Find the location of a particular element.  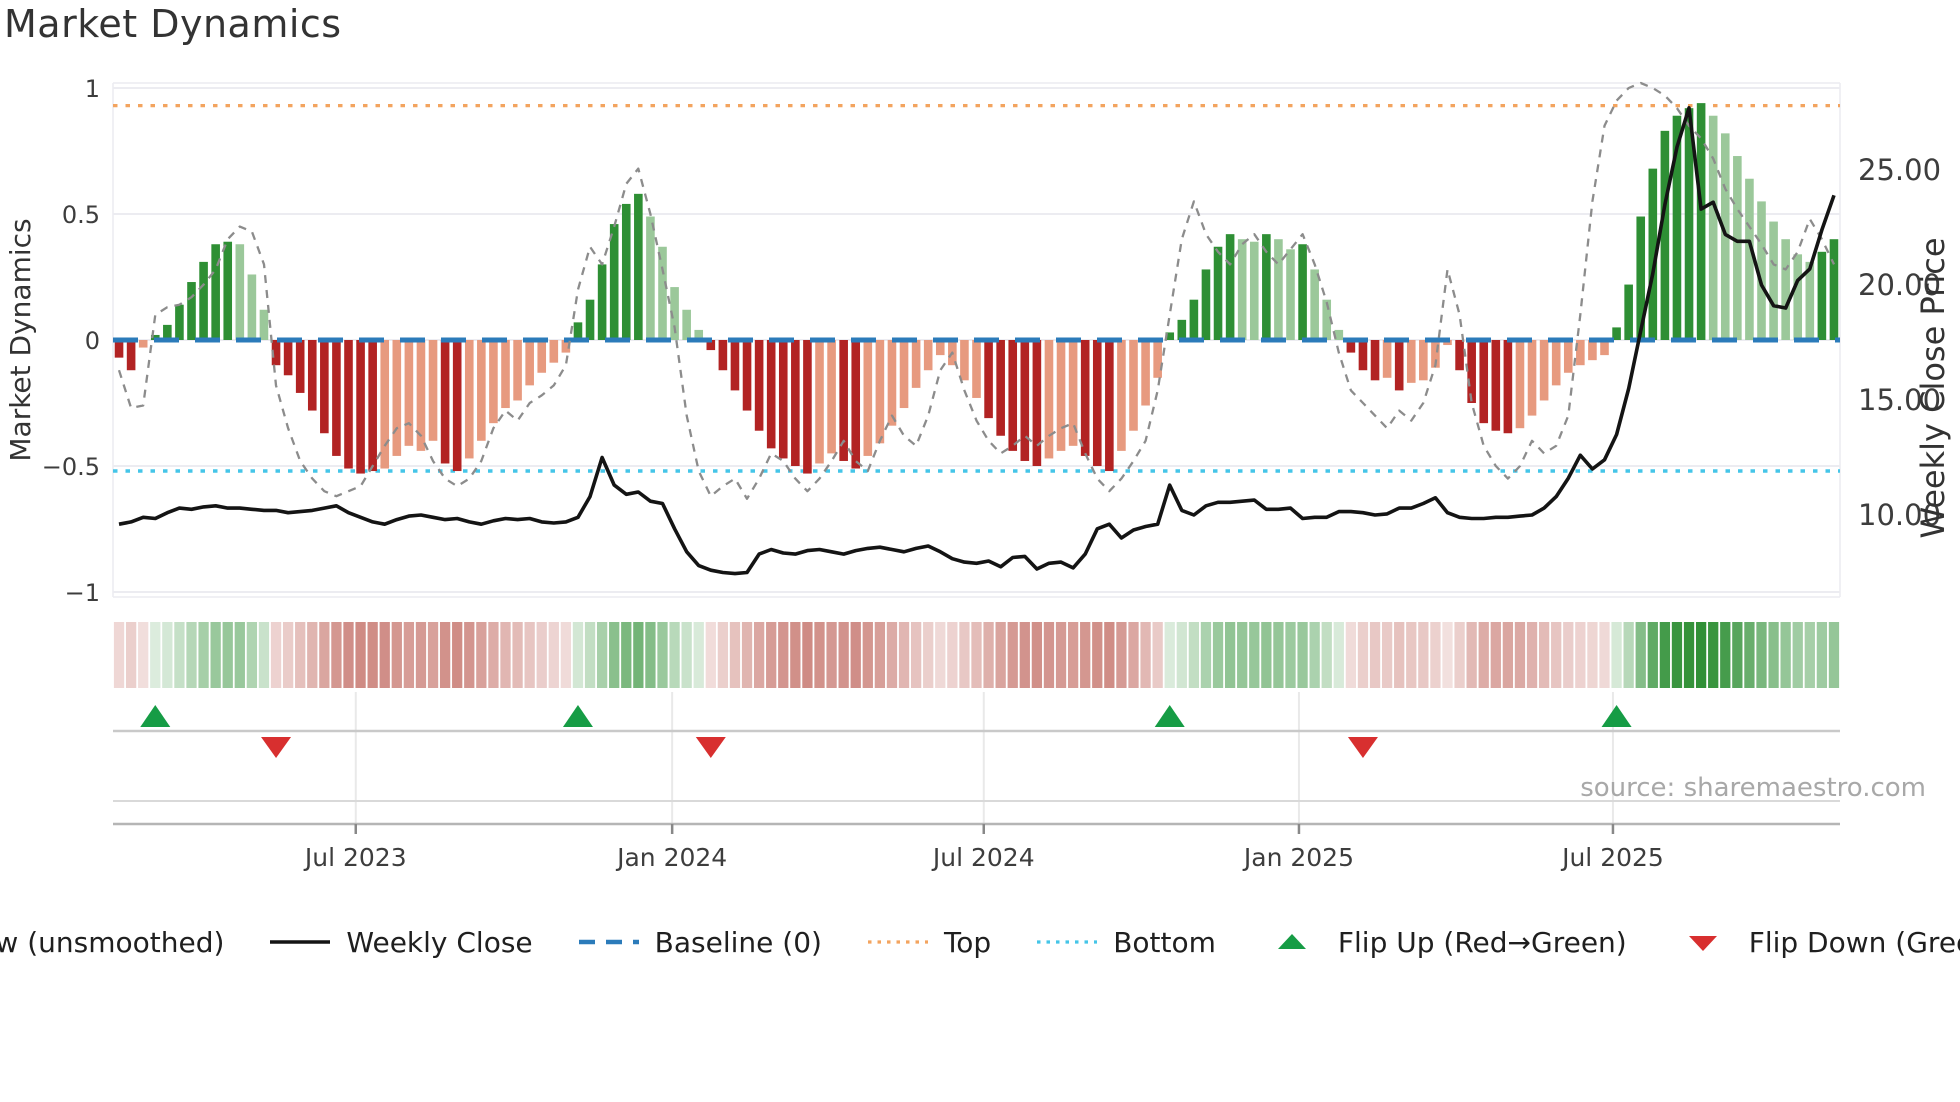

x-tick-label: Jul 2023 is located at coordinates (355, 857).